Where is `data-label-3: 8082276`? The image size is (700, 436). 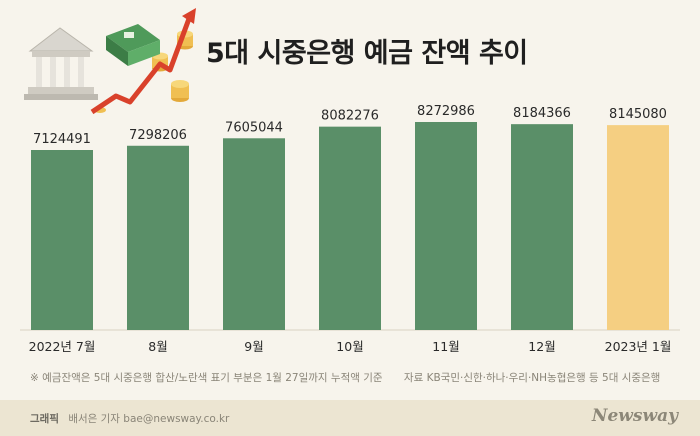
data-label-3: 8082276 is located at coordinates (350, 116).